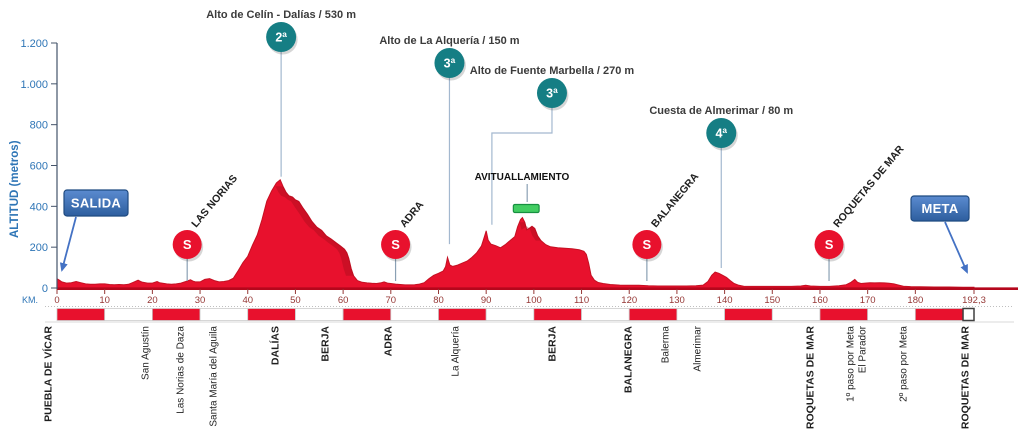 The image size is (1024, 445). Describe the element at coordinates (200, 300) in the screenshot. I see `x-tick-label: 30` at that location.